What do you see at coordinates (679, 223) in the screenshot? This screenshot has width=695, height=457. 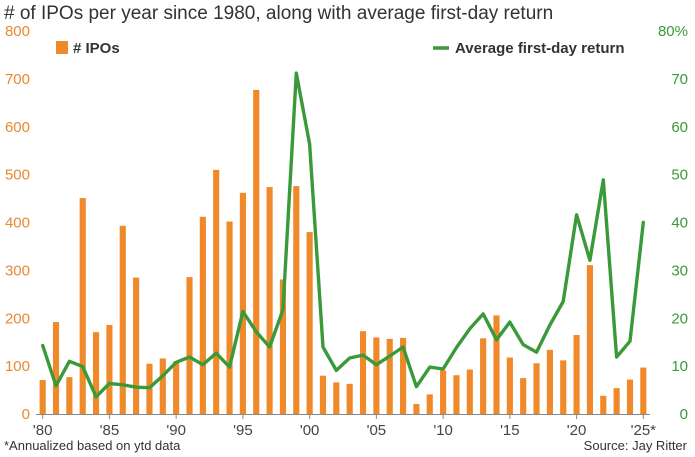 I see `right-axis-tick-label: 40` at bounding box center [679, 223].